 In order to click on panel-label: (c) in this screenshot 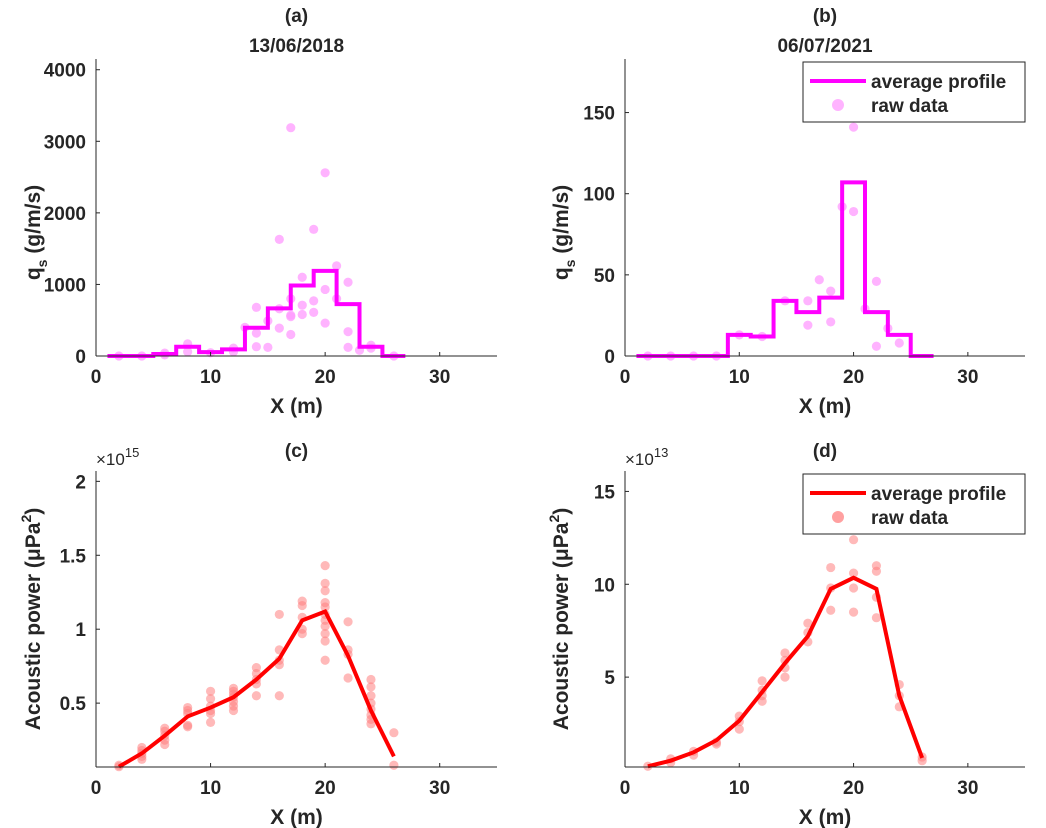, I will do `click(296, 451)`.